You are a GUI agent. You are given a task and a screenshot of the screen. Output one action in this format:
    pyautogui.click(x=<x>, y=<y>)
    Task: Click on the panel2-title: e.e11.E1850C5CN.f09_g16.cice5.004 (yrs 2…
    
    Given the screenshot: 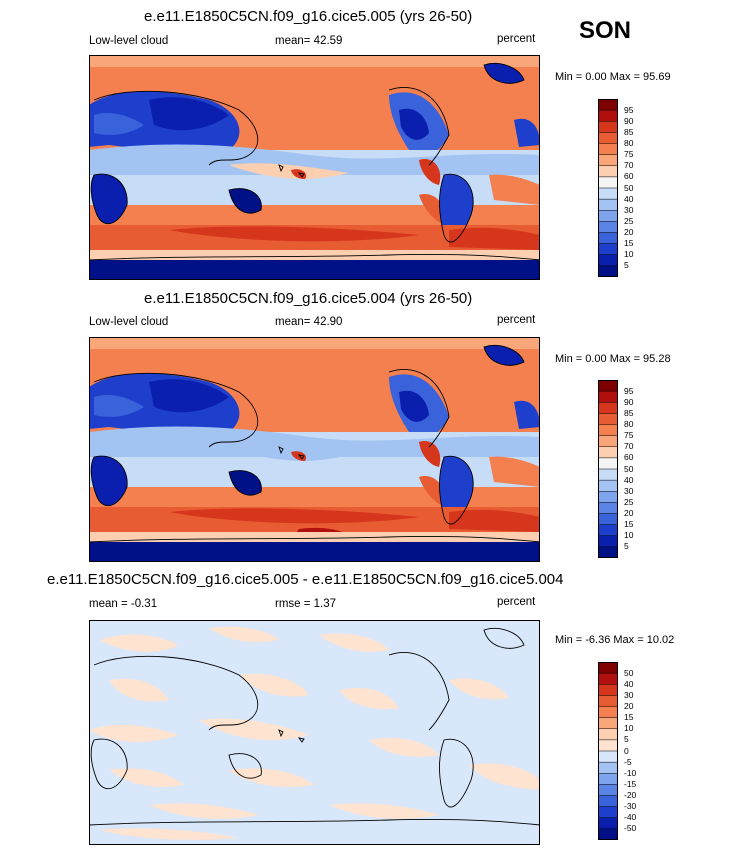 What is the action you would take?
    pyautogui.click(x=308, y=298)
    